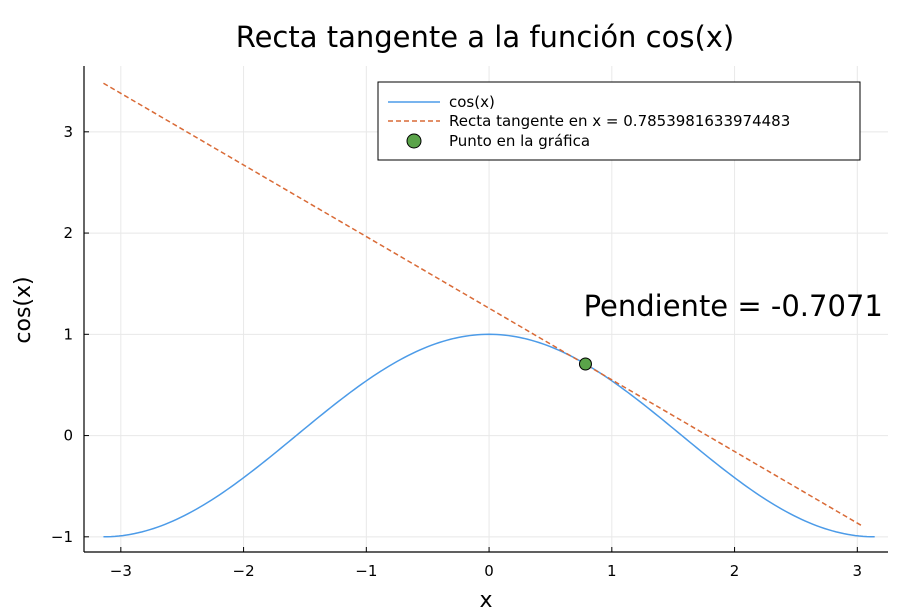 Image resolution: width=913 pixels, height=616 pixels. What do you see at coordinates (733, 306) in the screenshot?
I see `slope-annotation: Pendiente = -0.7071` at bounding box center [733, 306].